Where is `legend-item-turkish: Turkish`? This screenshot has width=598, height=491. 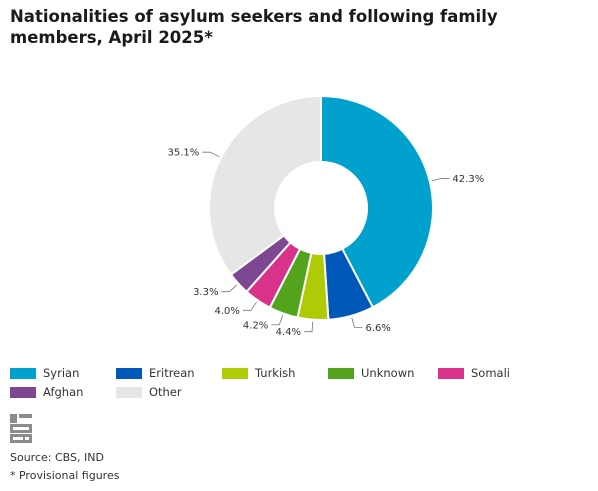 legend-item-turkish: Turkish is located at coordinates (258, 373).